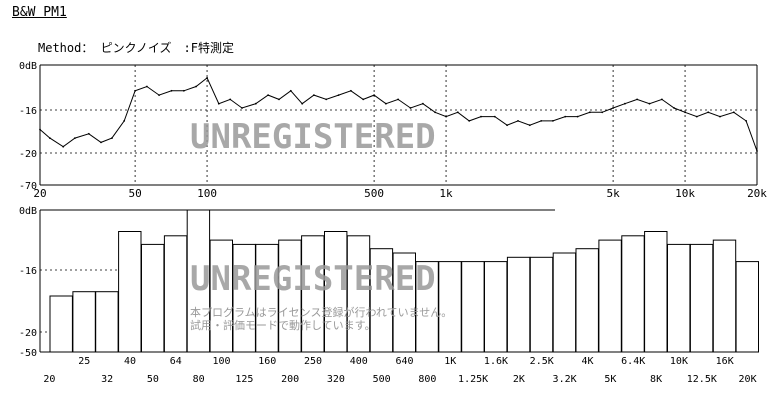 The width and height of the screenshot is (779, 400). I want to click on bottom-x-tick-label: 8K, so click(656, 379).